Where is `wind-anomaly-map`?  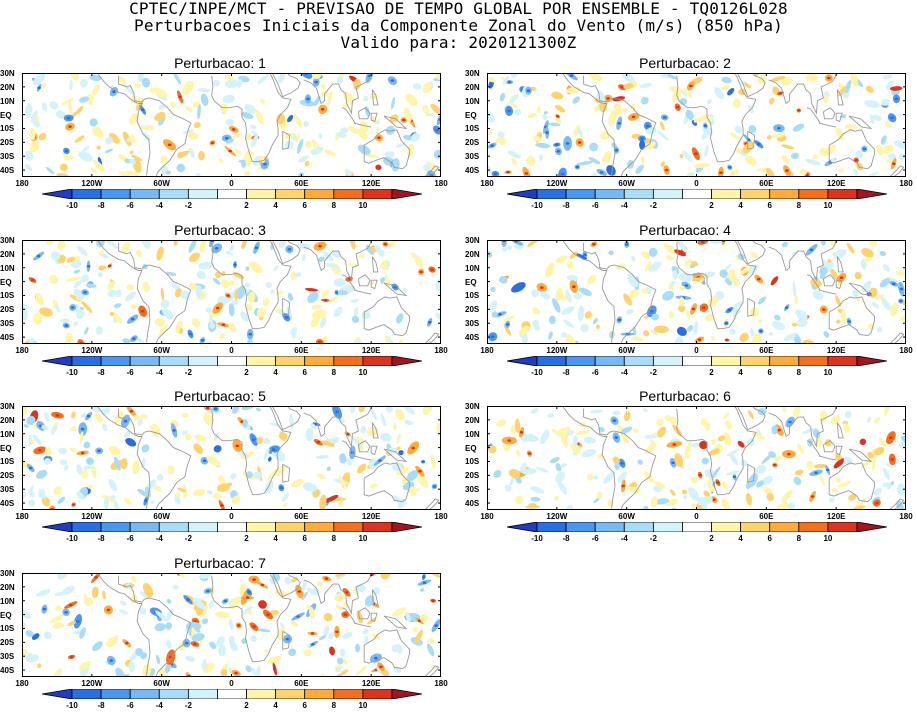
wind-anomaly-map is located at coordinates (696, 458).